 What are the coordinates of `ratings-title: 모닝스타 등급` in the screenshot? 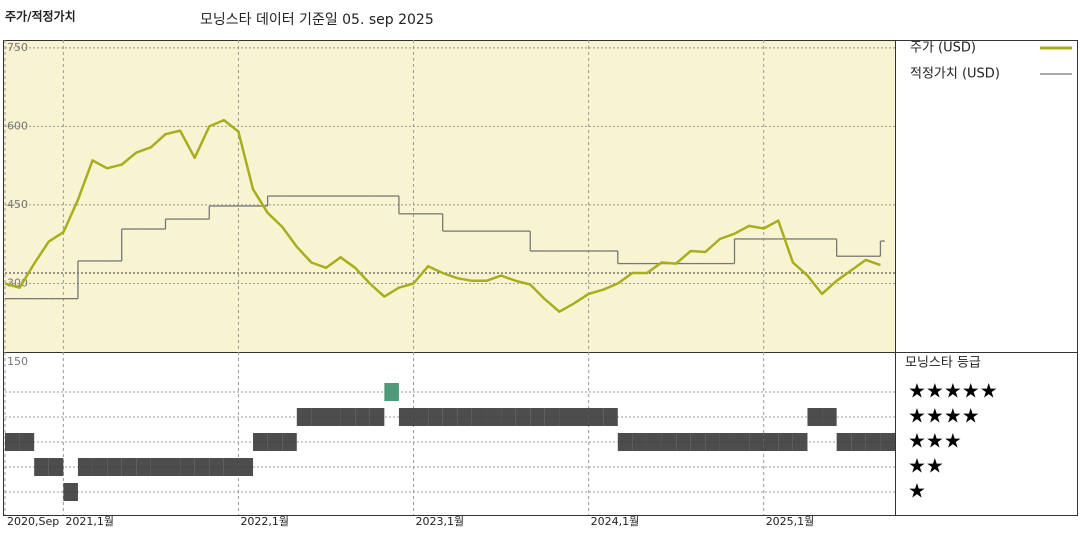 It's located at (943, 363).